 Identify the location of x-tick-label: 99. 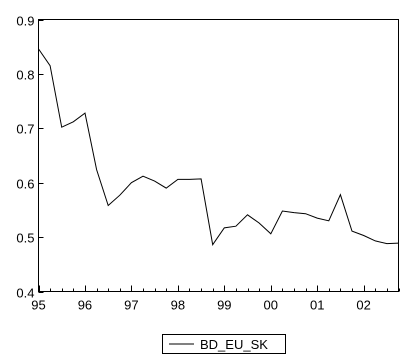
(224, 305).